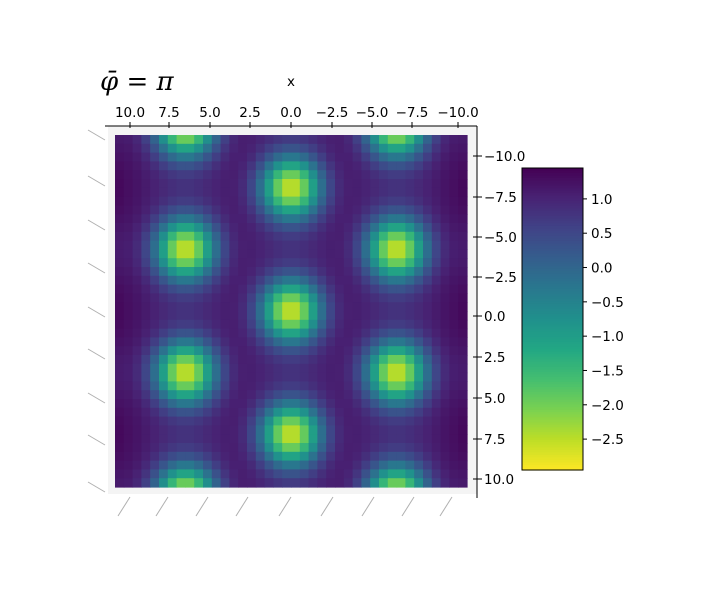 The height and width of the screenshot is (602, 718). Describe the element at coordinates (500, 238) in the screenshot. I see `y-tick-label: −5.0` at that location.